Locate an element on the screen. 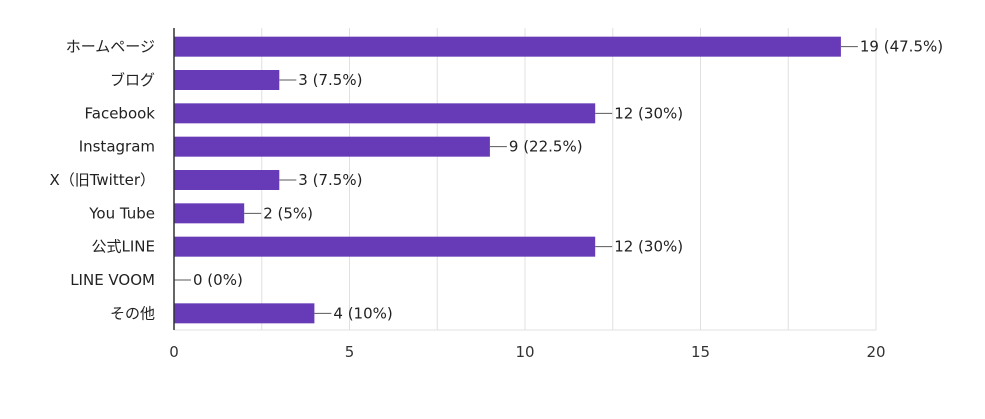 The width and height of the screenshot is (985, 419). data-label: 0 (0%) is located at coordinates (218, 280).